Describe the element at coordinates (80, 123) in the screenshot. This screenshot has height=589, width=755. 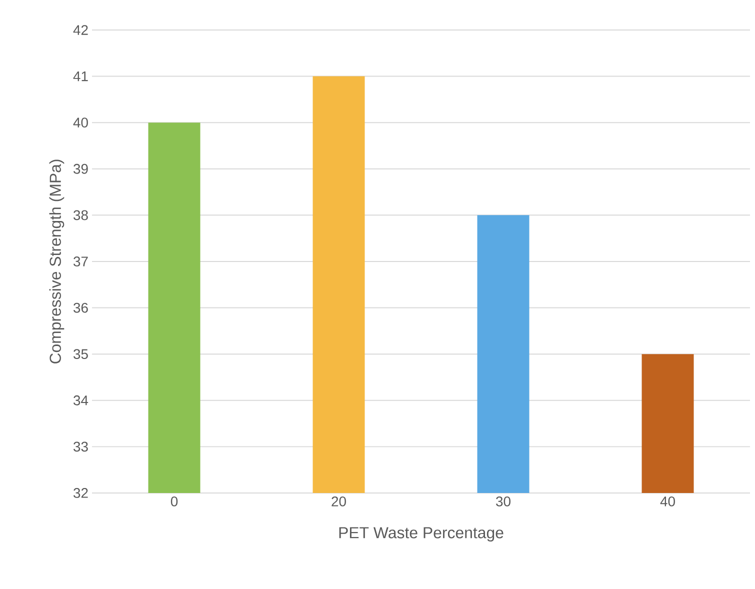
I see `y-tick-label: 40` at that location.